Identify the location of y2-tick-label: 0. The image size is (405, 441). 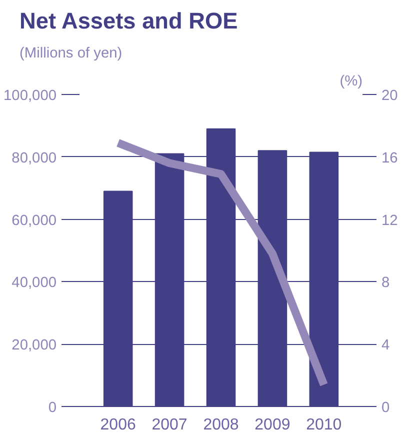
(386, 408).